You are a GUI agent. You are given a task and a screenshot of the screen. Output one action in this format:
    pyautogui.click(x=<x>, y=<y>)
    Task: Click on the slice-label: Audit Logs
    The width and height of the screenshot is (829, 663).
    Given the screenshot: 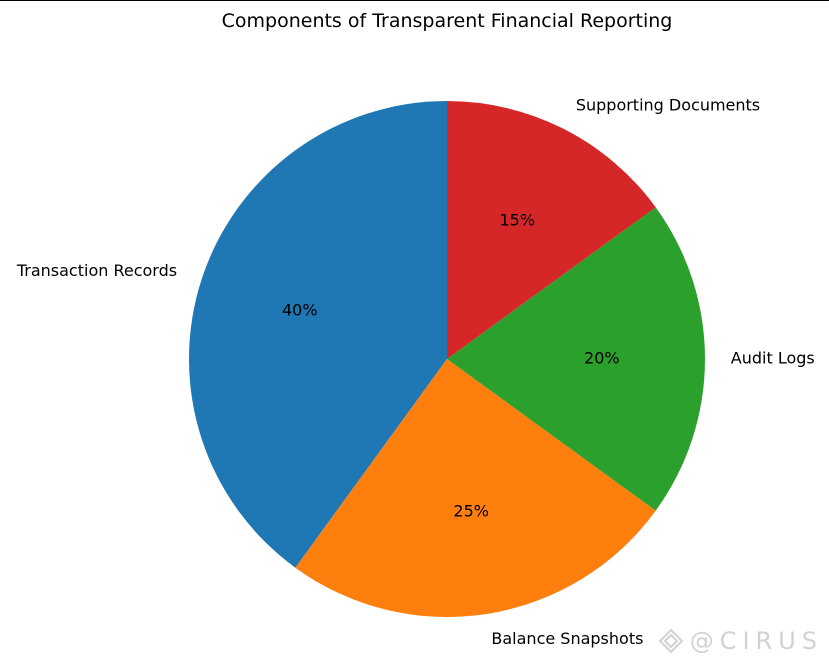 What is the action you would take?
    pyautogui.click(x=773, y=358)
    